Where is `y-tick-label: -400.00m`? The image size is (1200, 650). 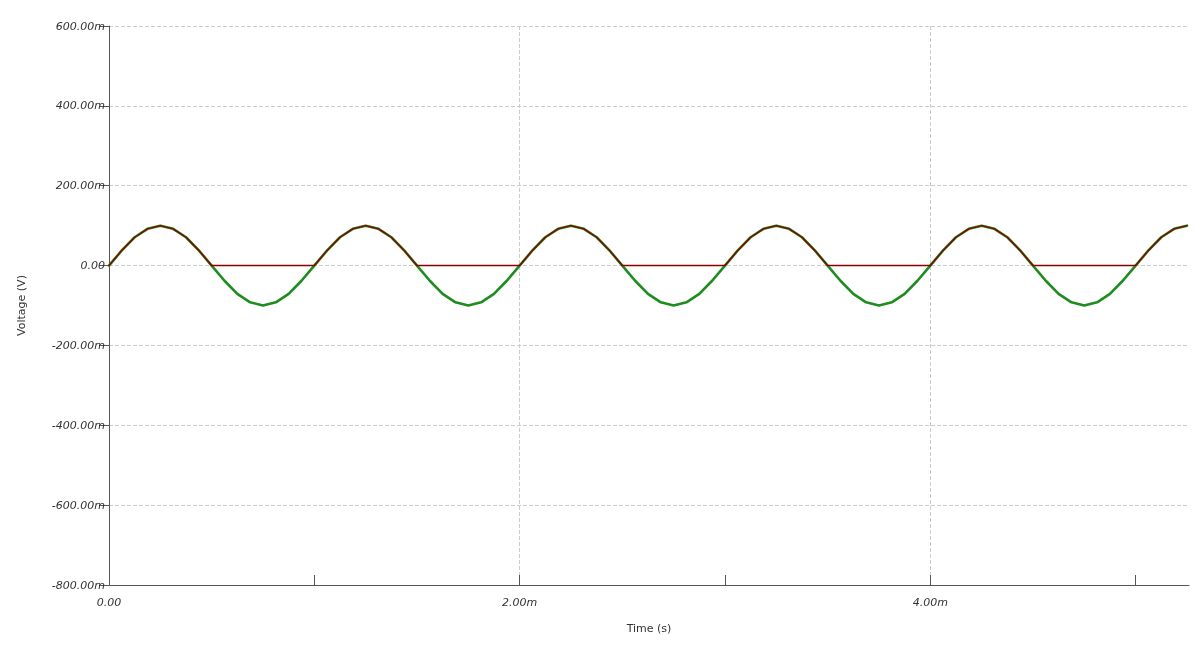
y-tick-label: -400.00m is located at coordinates (78, 425).